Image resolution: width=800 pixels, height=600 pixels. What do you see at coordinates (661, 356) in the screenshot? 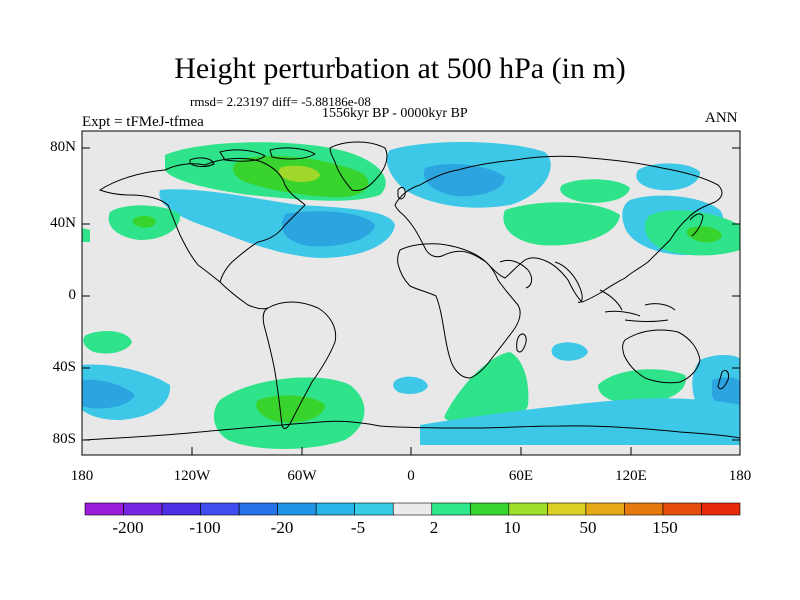
I see `coastline-australia` at bounding box center [661, 356].